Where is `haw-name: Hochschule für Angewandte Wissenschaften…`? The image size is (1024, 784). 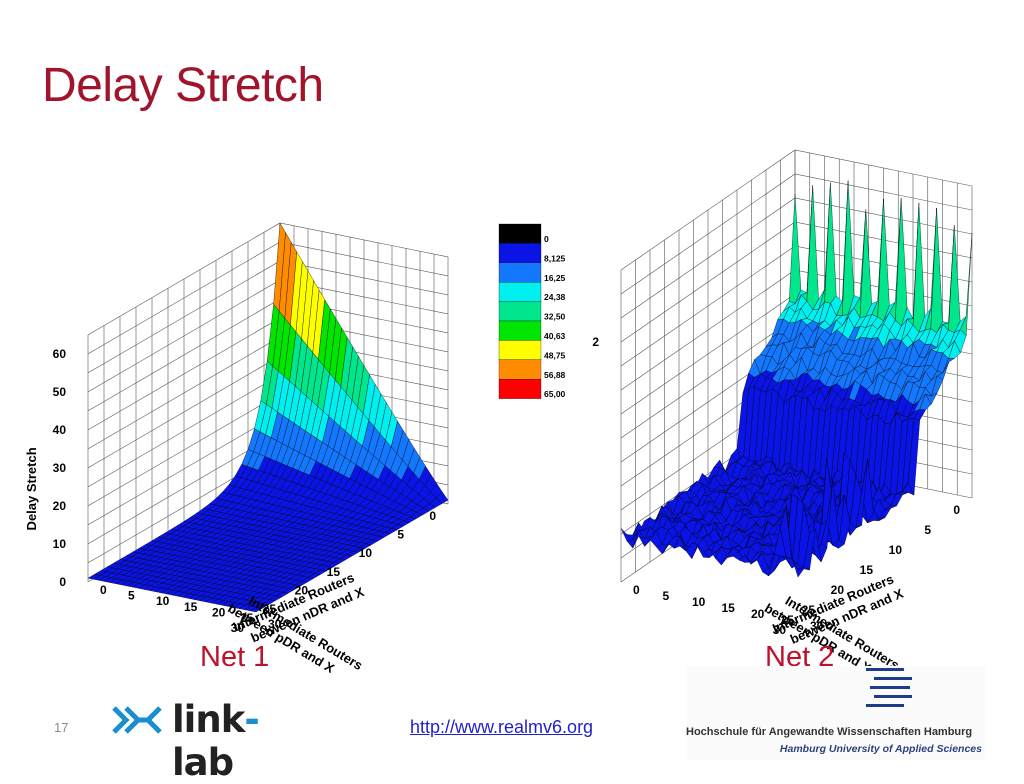
haw-name: Hochschule für Angewandte Wissenschaften… is located at coordinates (829, 732).